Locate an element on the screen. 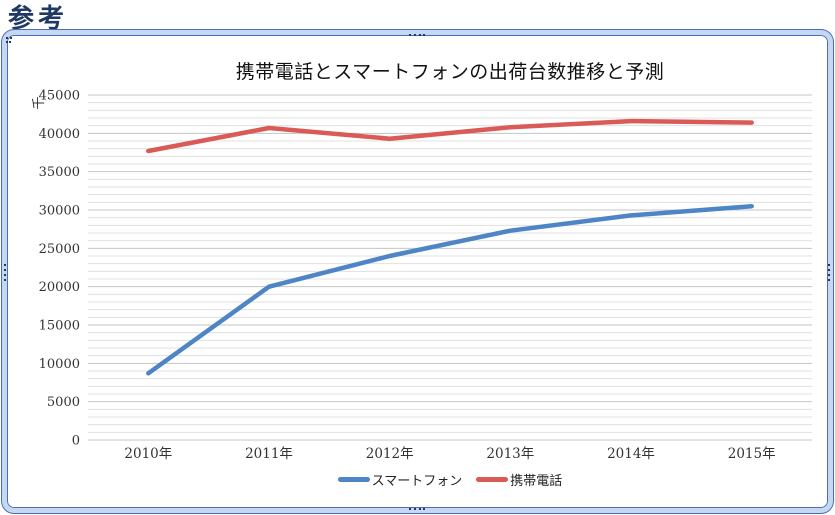  legend-item: 携帯電話 is located at coordinates (519, 479).